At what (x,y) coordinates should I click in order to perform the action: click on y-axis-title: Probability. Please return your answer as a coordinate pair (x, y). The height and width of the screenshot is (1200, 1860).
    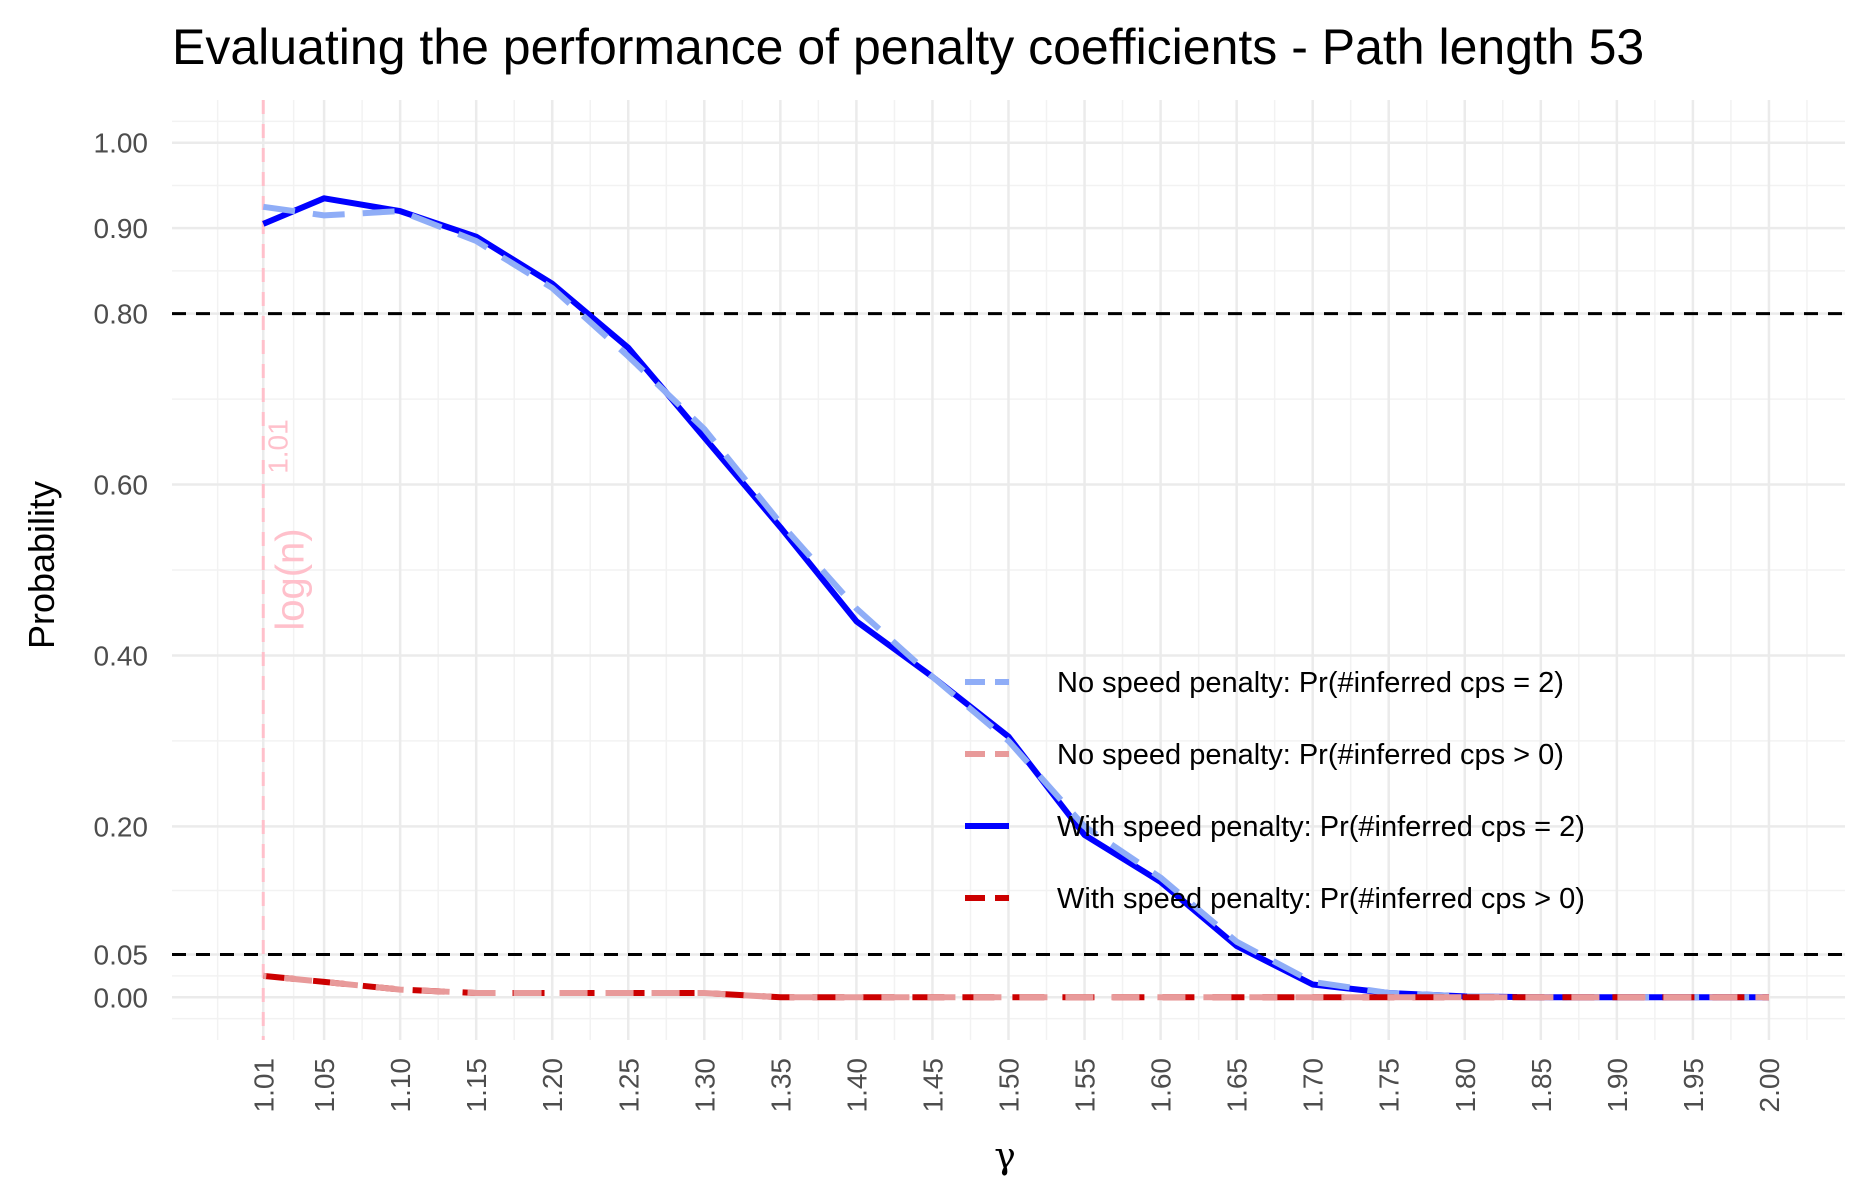
    Looking at the image, I should click on (41, 565).